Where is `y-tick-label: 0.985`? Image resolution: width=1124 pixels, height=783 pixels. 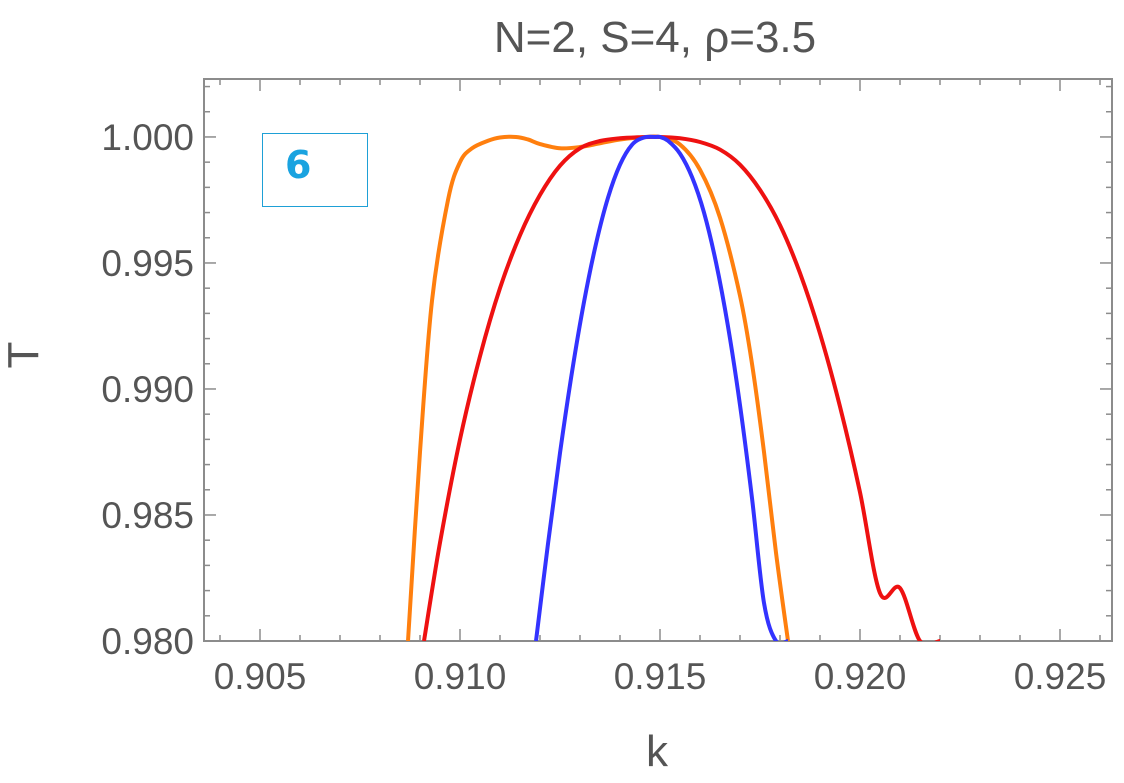
y-tick-label: 0.985 is located at coordinates (147, 515).